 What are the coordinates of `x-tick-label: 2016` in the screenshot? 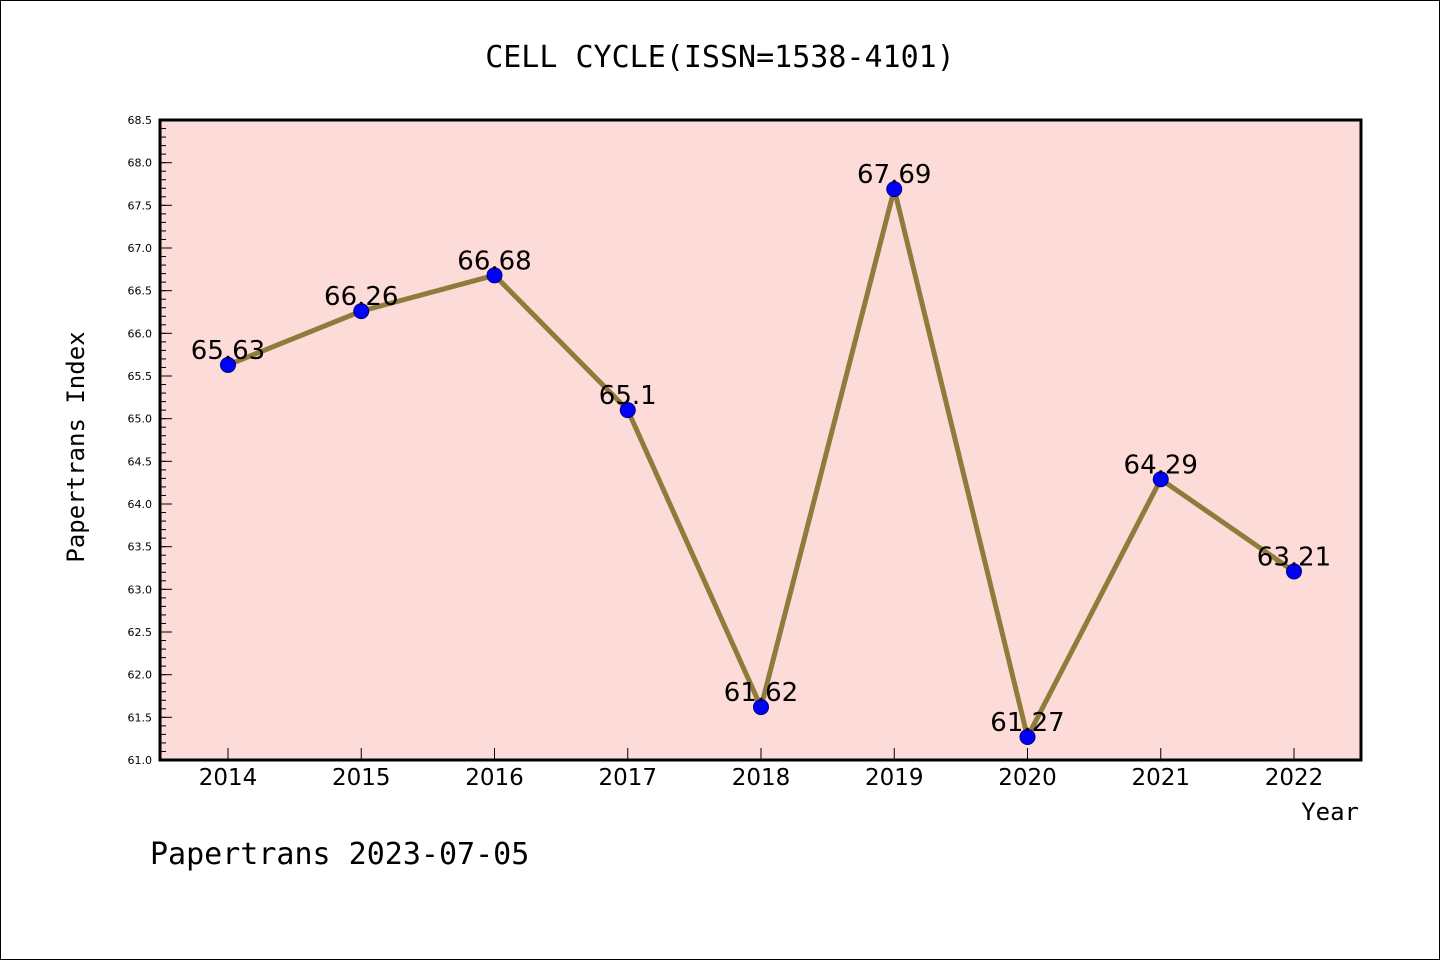 It's located at (494, 778).